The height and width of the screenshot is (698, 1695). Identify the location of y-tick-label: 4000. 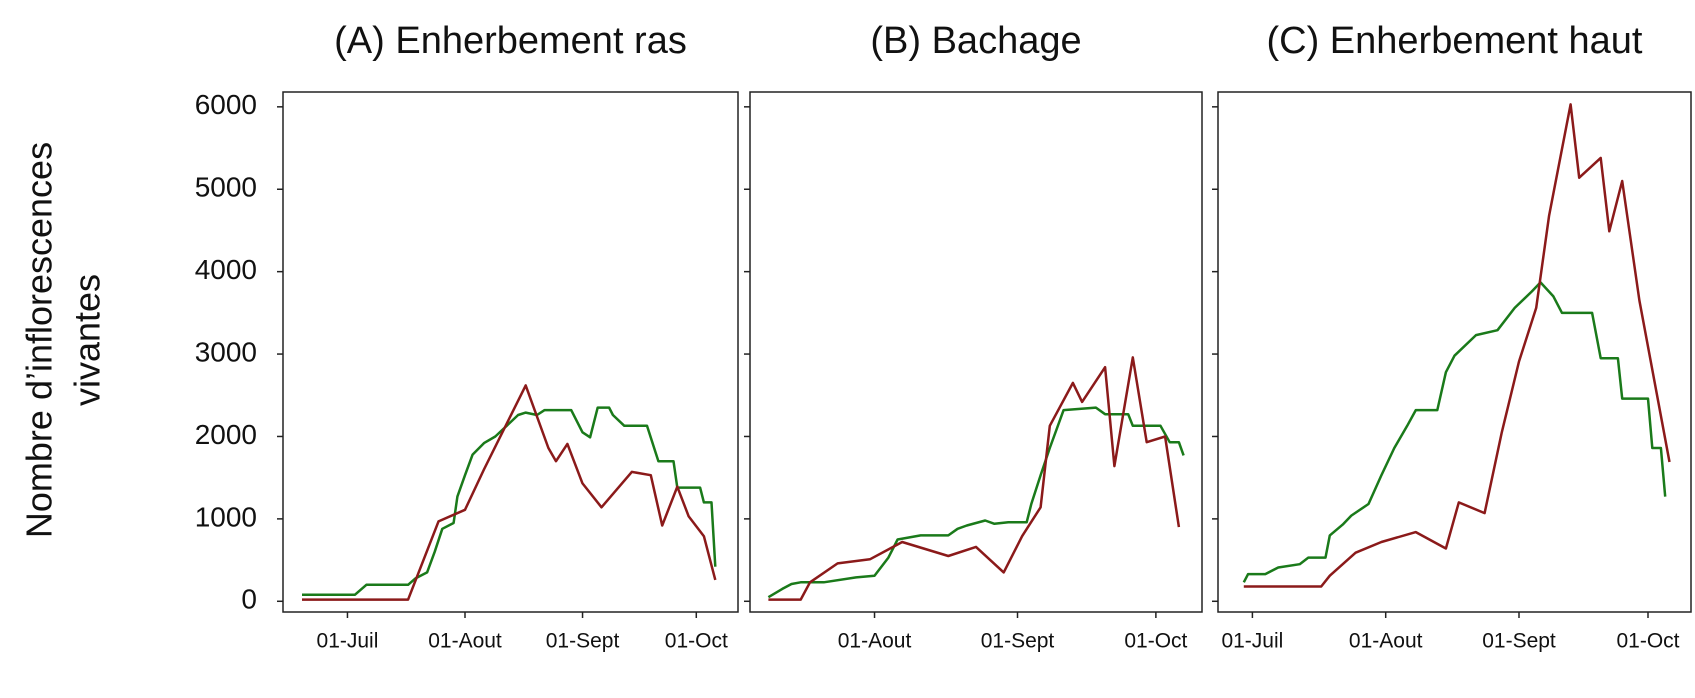
(226, 269).